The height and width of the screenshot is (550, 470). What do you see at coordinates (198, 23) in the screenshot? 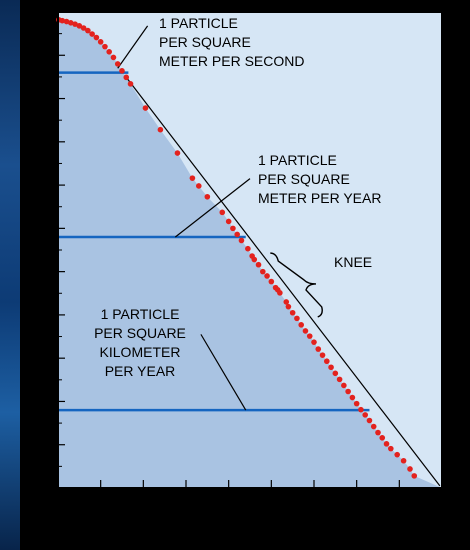
I see `annotation-line-1-1: 1 PARTICLE` at bounding box center [198, 23].